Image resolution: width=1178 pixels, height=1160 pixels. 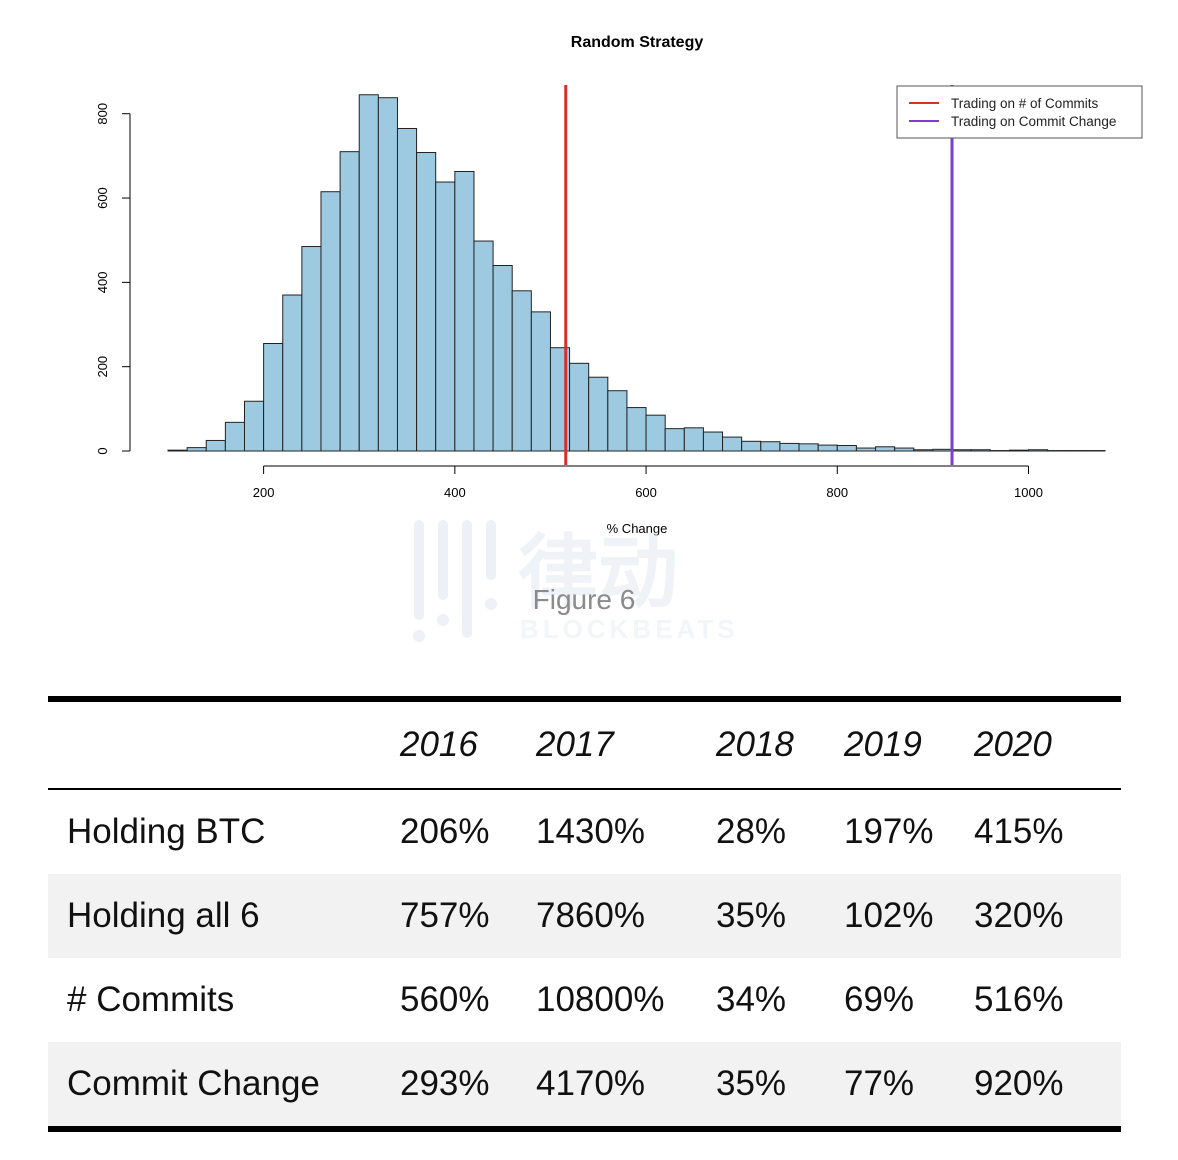 I want to click on table-header-empty, so click(x=224, y=744).